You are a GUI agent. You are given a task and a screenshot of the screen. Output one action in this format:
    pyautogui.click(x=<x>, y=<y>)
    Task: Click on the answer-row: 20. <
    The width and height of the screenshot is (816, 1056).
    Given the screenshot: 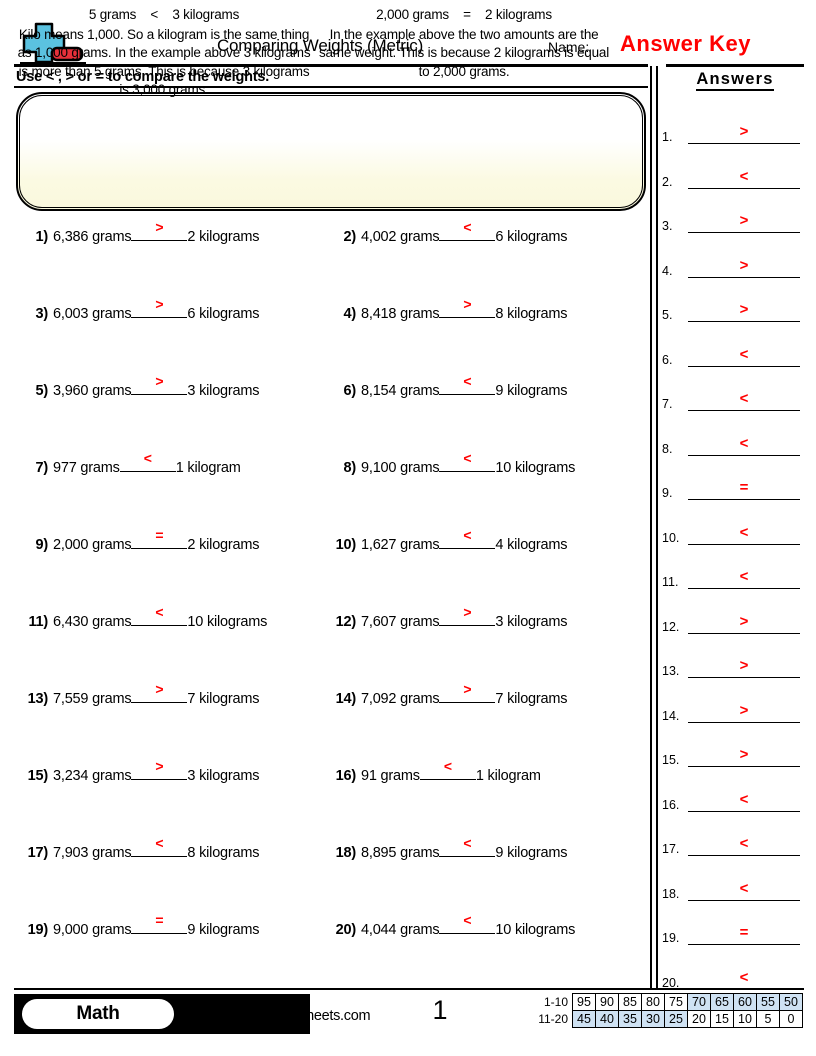 What is the action you would take?
    pyautogui.click(x=735, y=977)
    